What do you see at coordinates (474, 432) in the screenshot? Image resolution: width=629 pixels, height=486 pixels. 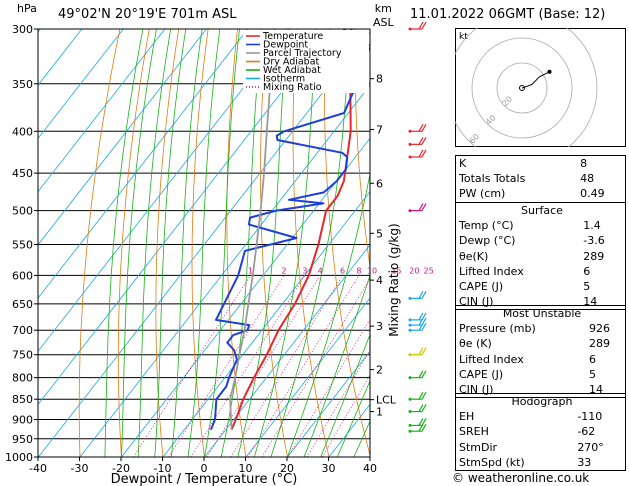 I see `hodo-label: SREH` at bounding box center [474, 432].